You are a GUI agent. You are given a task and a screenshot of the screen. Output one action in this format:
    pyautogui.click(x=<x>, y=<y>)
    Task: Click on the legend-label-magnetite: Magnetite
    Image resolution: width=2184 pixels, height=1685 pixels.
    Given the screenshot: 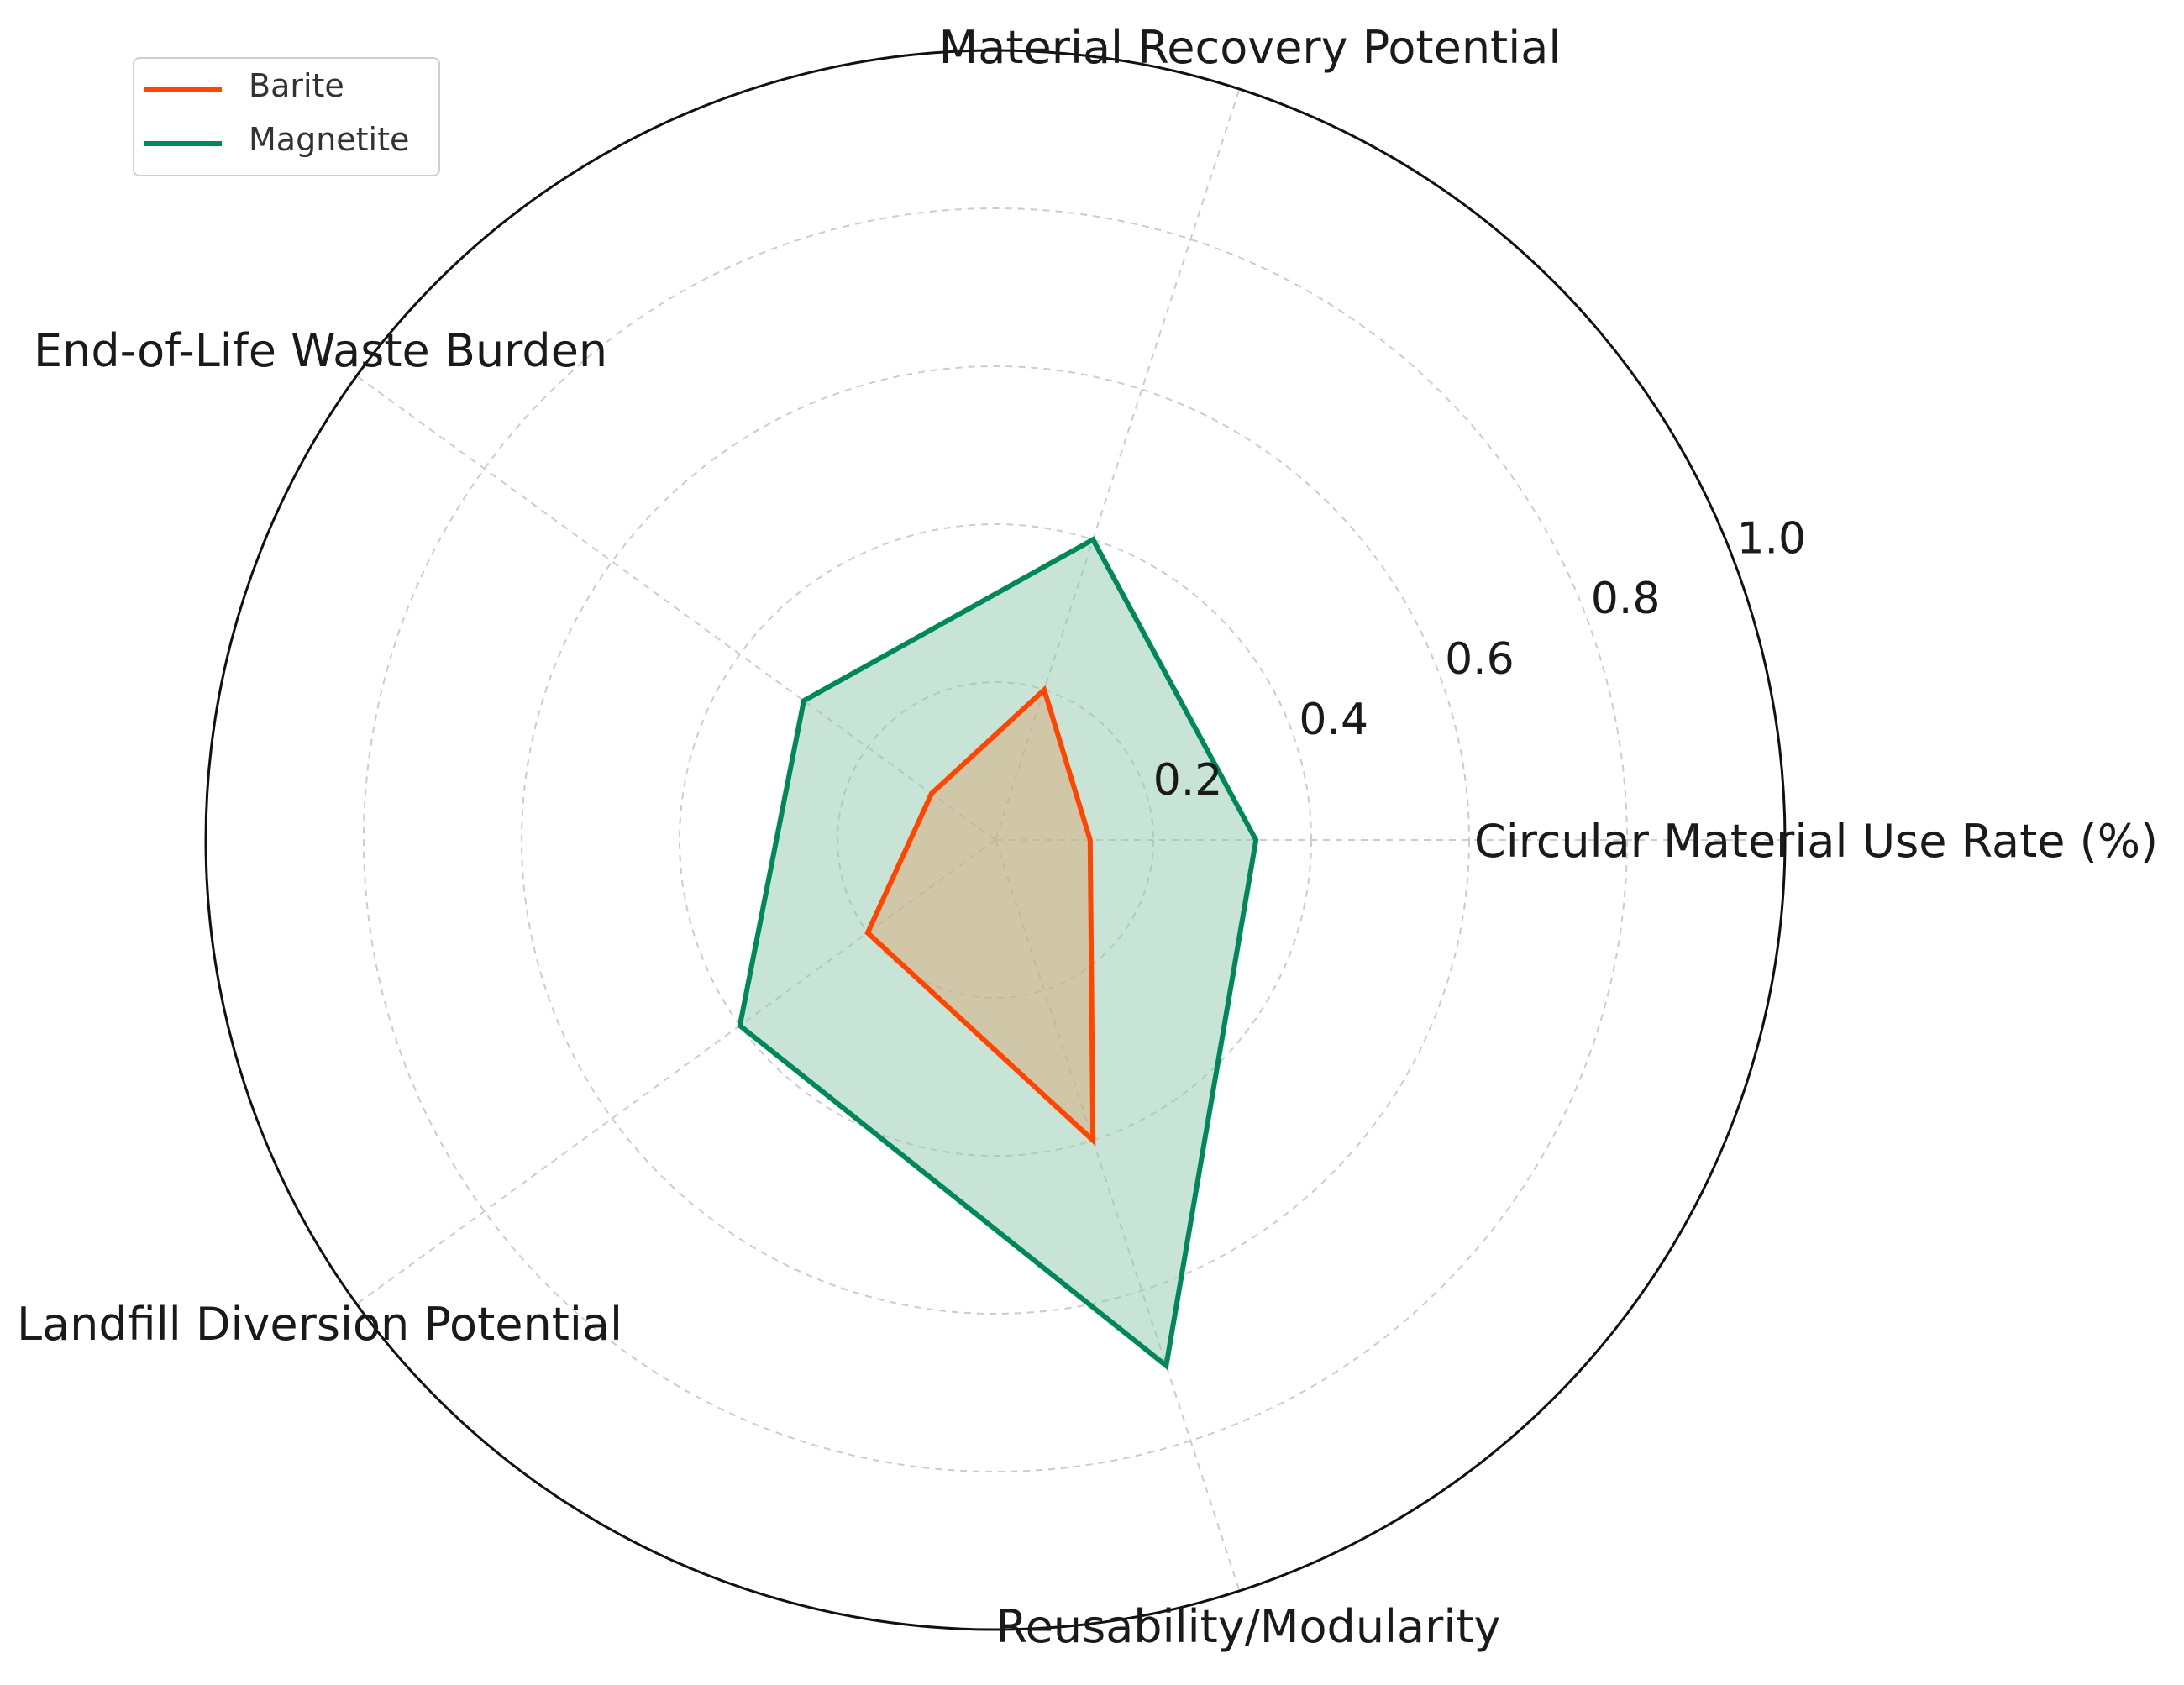 What is the action you would take?
    pyautogui.click(x=329, y=139)
    